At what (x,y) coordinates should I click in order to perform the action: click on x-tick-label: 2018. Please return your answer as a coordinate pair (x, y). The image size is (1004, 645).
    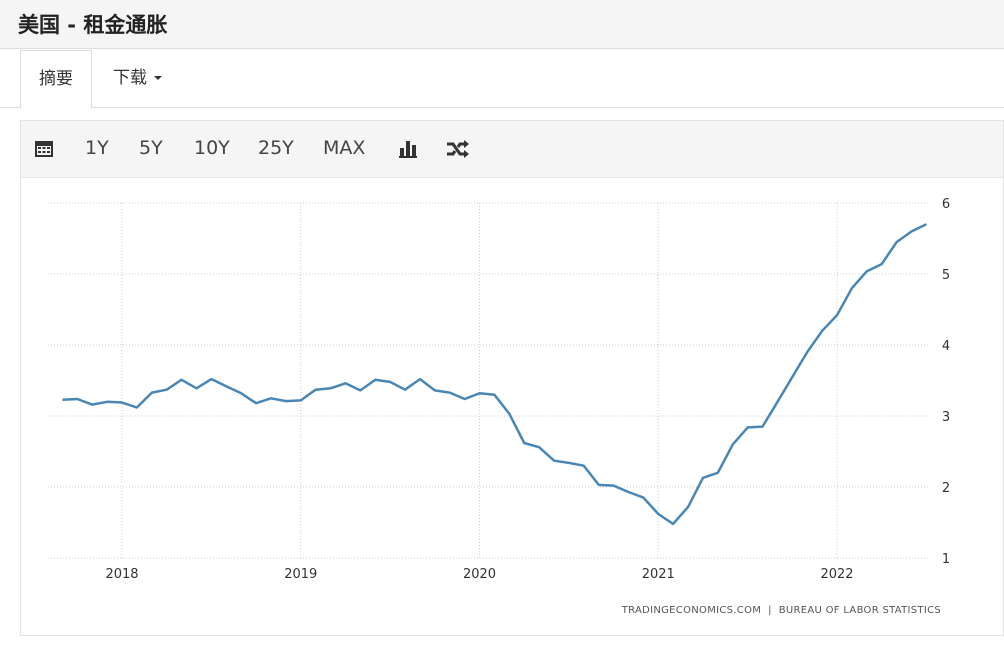
    Looking at the image, I should click on (121, 574).